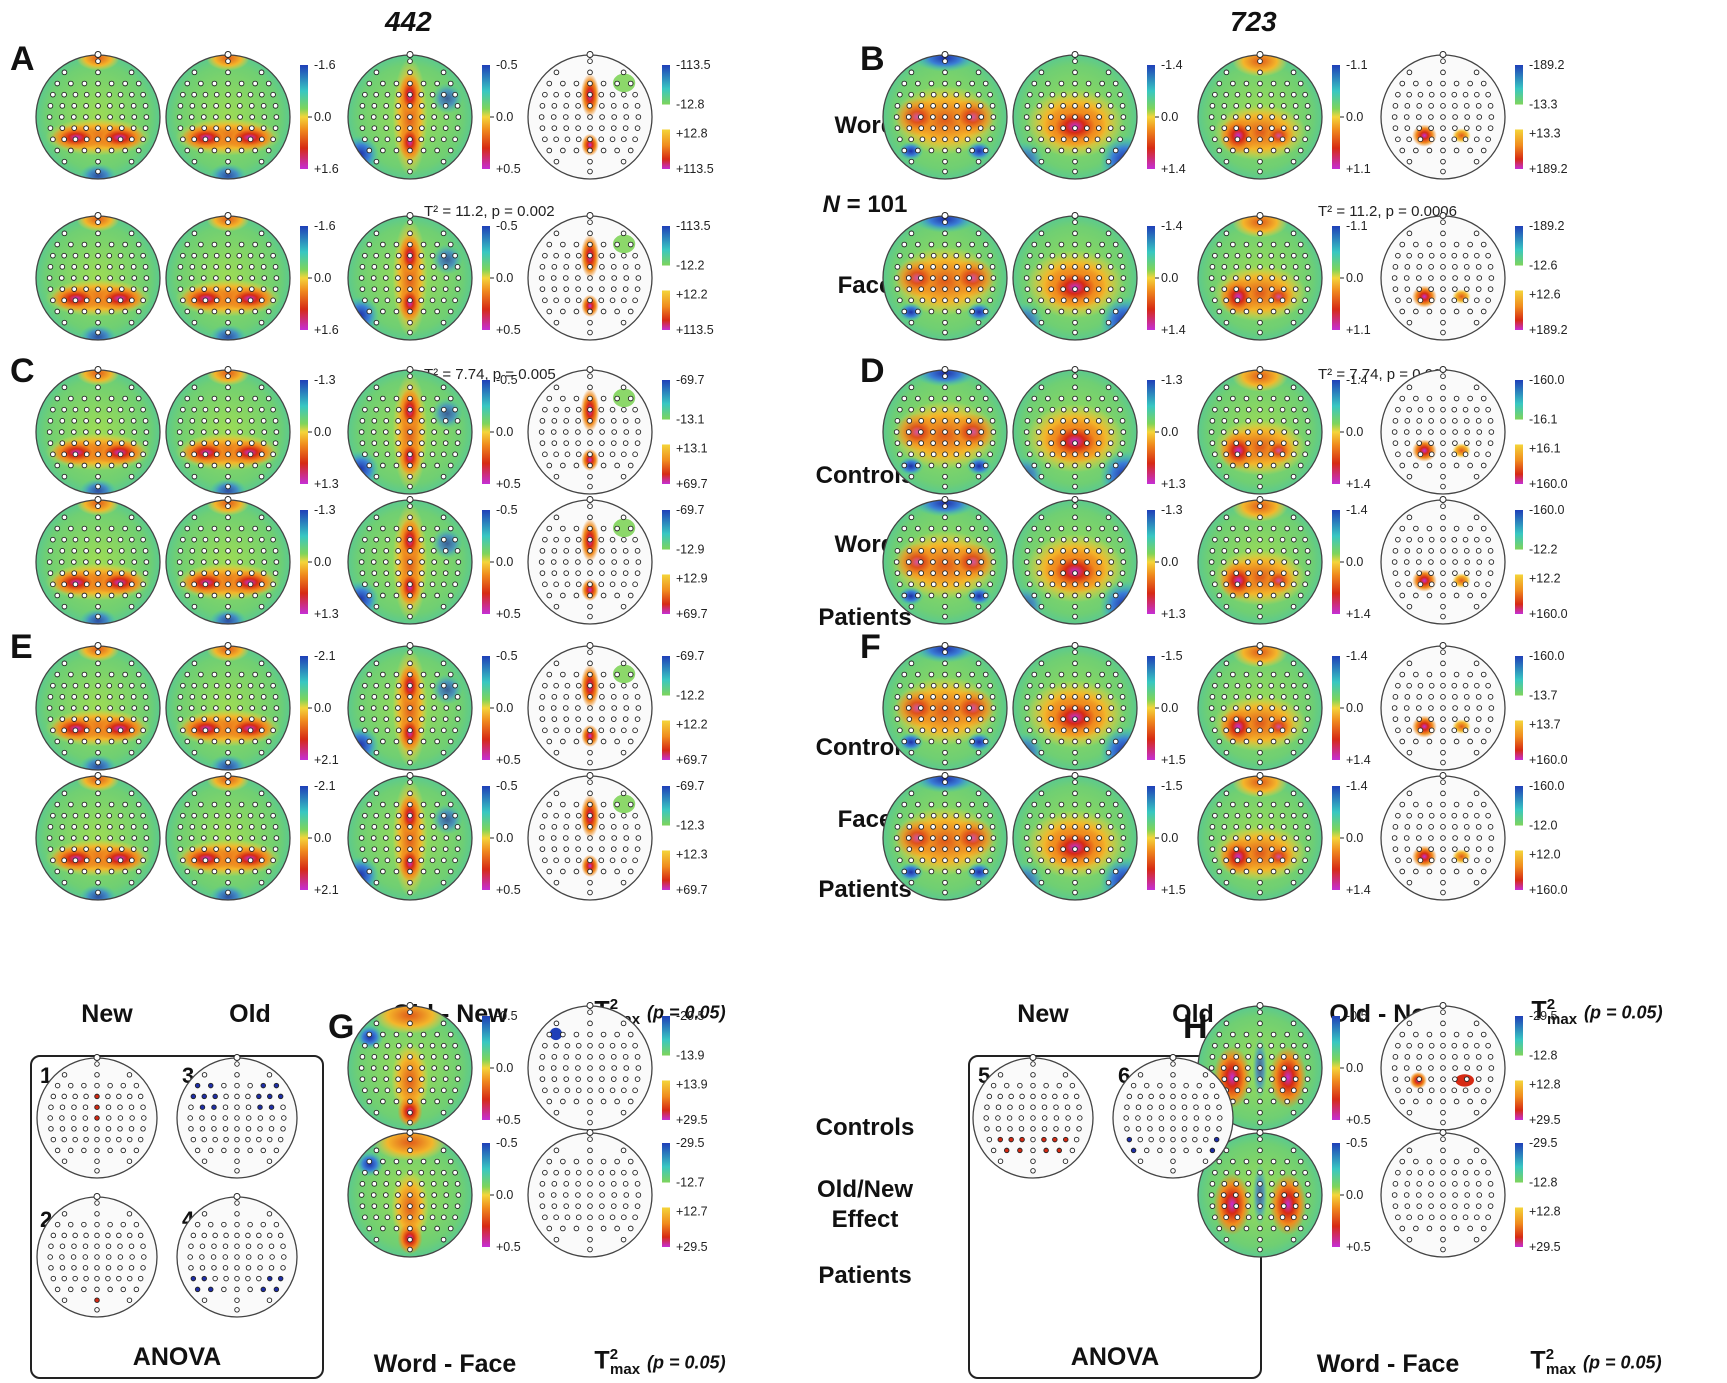 The image size is (1727, 1383). What do you see at coordinates (693, 226) in the screenshot?
I see `colorbar-tick: -113.5` at bounding box center [693, 226].